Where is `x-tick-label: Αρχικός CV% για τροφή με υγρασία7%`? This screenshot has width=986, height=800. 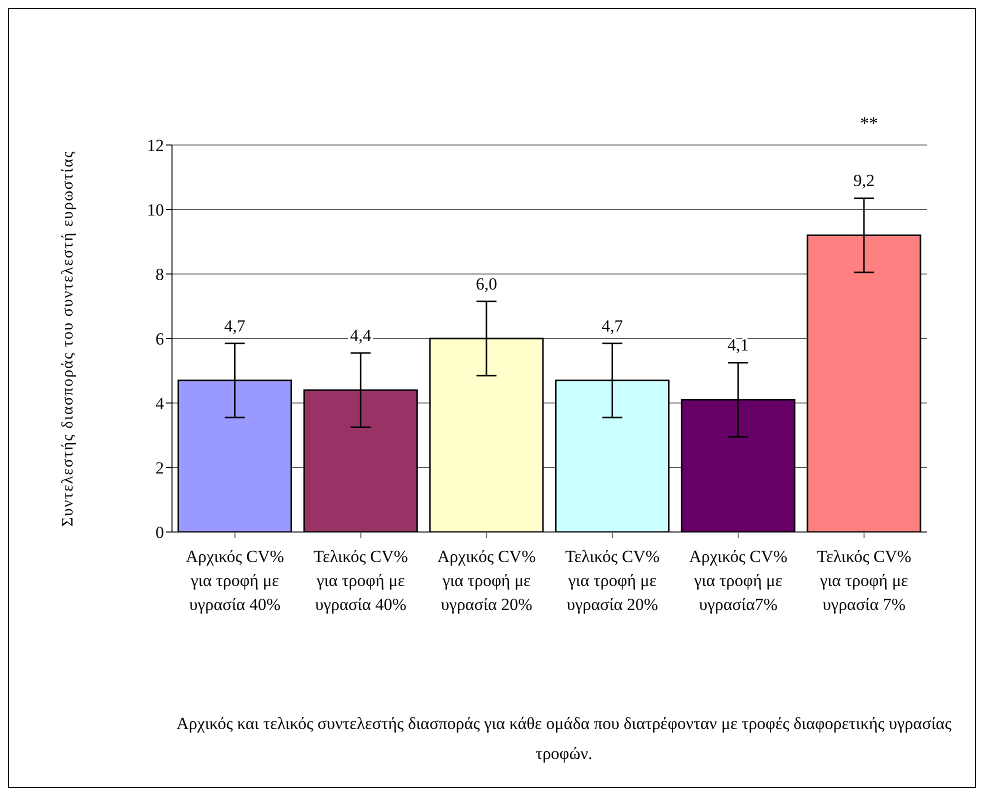 x-tick-label: Αρχικός CV% για τροφή με υγρασία7% is located at coordinates (738, 580).